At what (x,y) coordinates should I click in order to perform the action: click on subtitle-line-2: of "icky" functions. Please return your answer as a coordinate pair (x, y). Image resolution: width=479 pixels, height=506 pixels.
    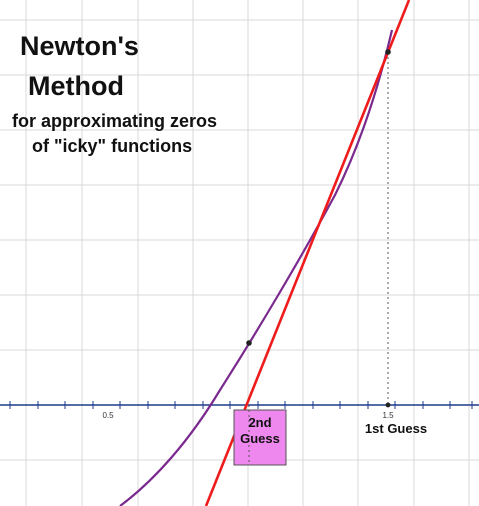
    Looking at the image, I should click on (112, 146).